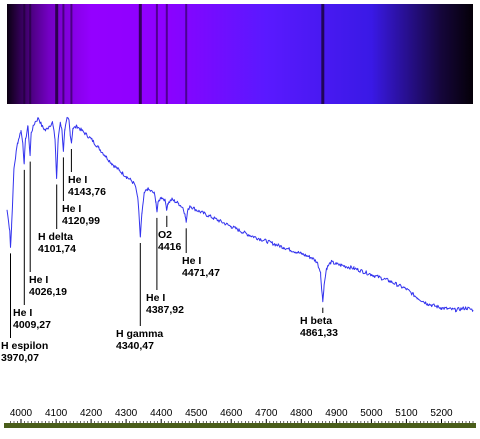 Image resolution: width=480 pixels, height=439 pixels. Describe the element at coordinates (170, 247) in the screenshot. I see `annotation-value: 4416` at that location.